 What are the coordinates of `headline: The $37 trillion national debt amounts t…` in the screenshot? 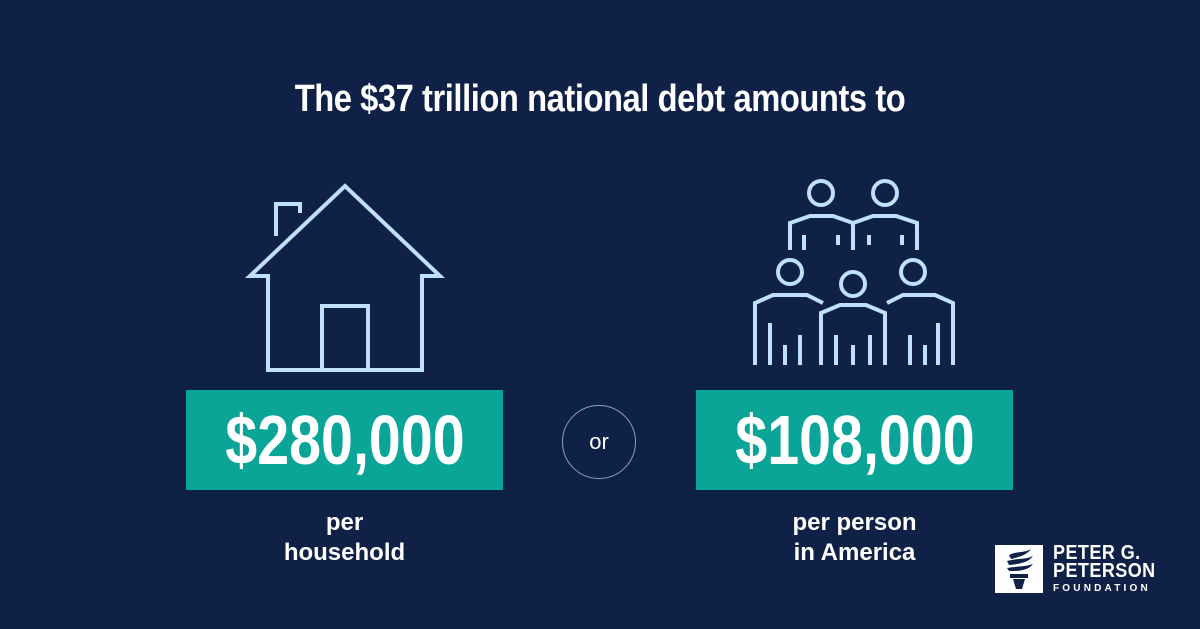 It's located at (600, 99).